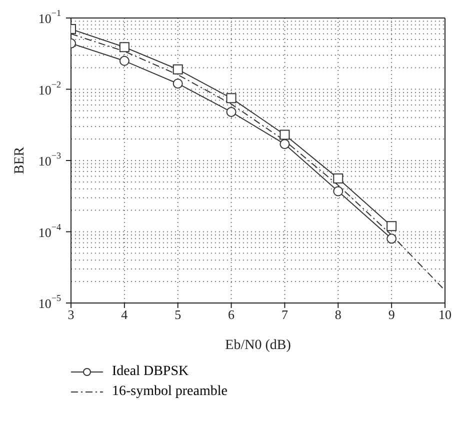 This screenshot has width=461, height=426. Describe the element at coordinates (338, 314) in the screenshot. I see `x-tick-label: 8` at that location.